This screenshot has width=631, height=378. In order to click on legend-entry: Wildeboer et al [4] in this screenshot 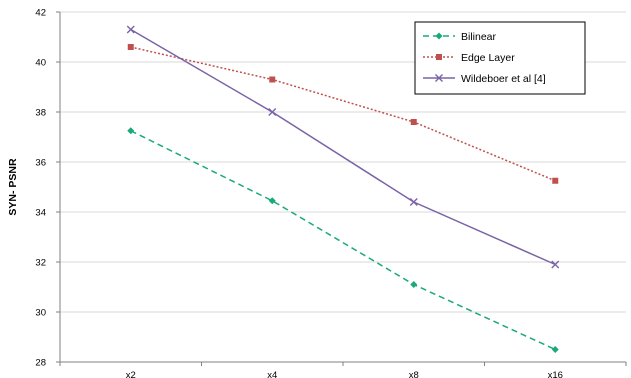, I will do `click(484, 79)`.